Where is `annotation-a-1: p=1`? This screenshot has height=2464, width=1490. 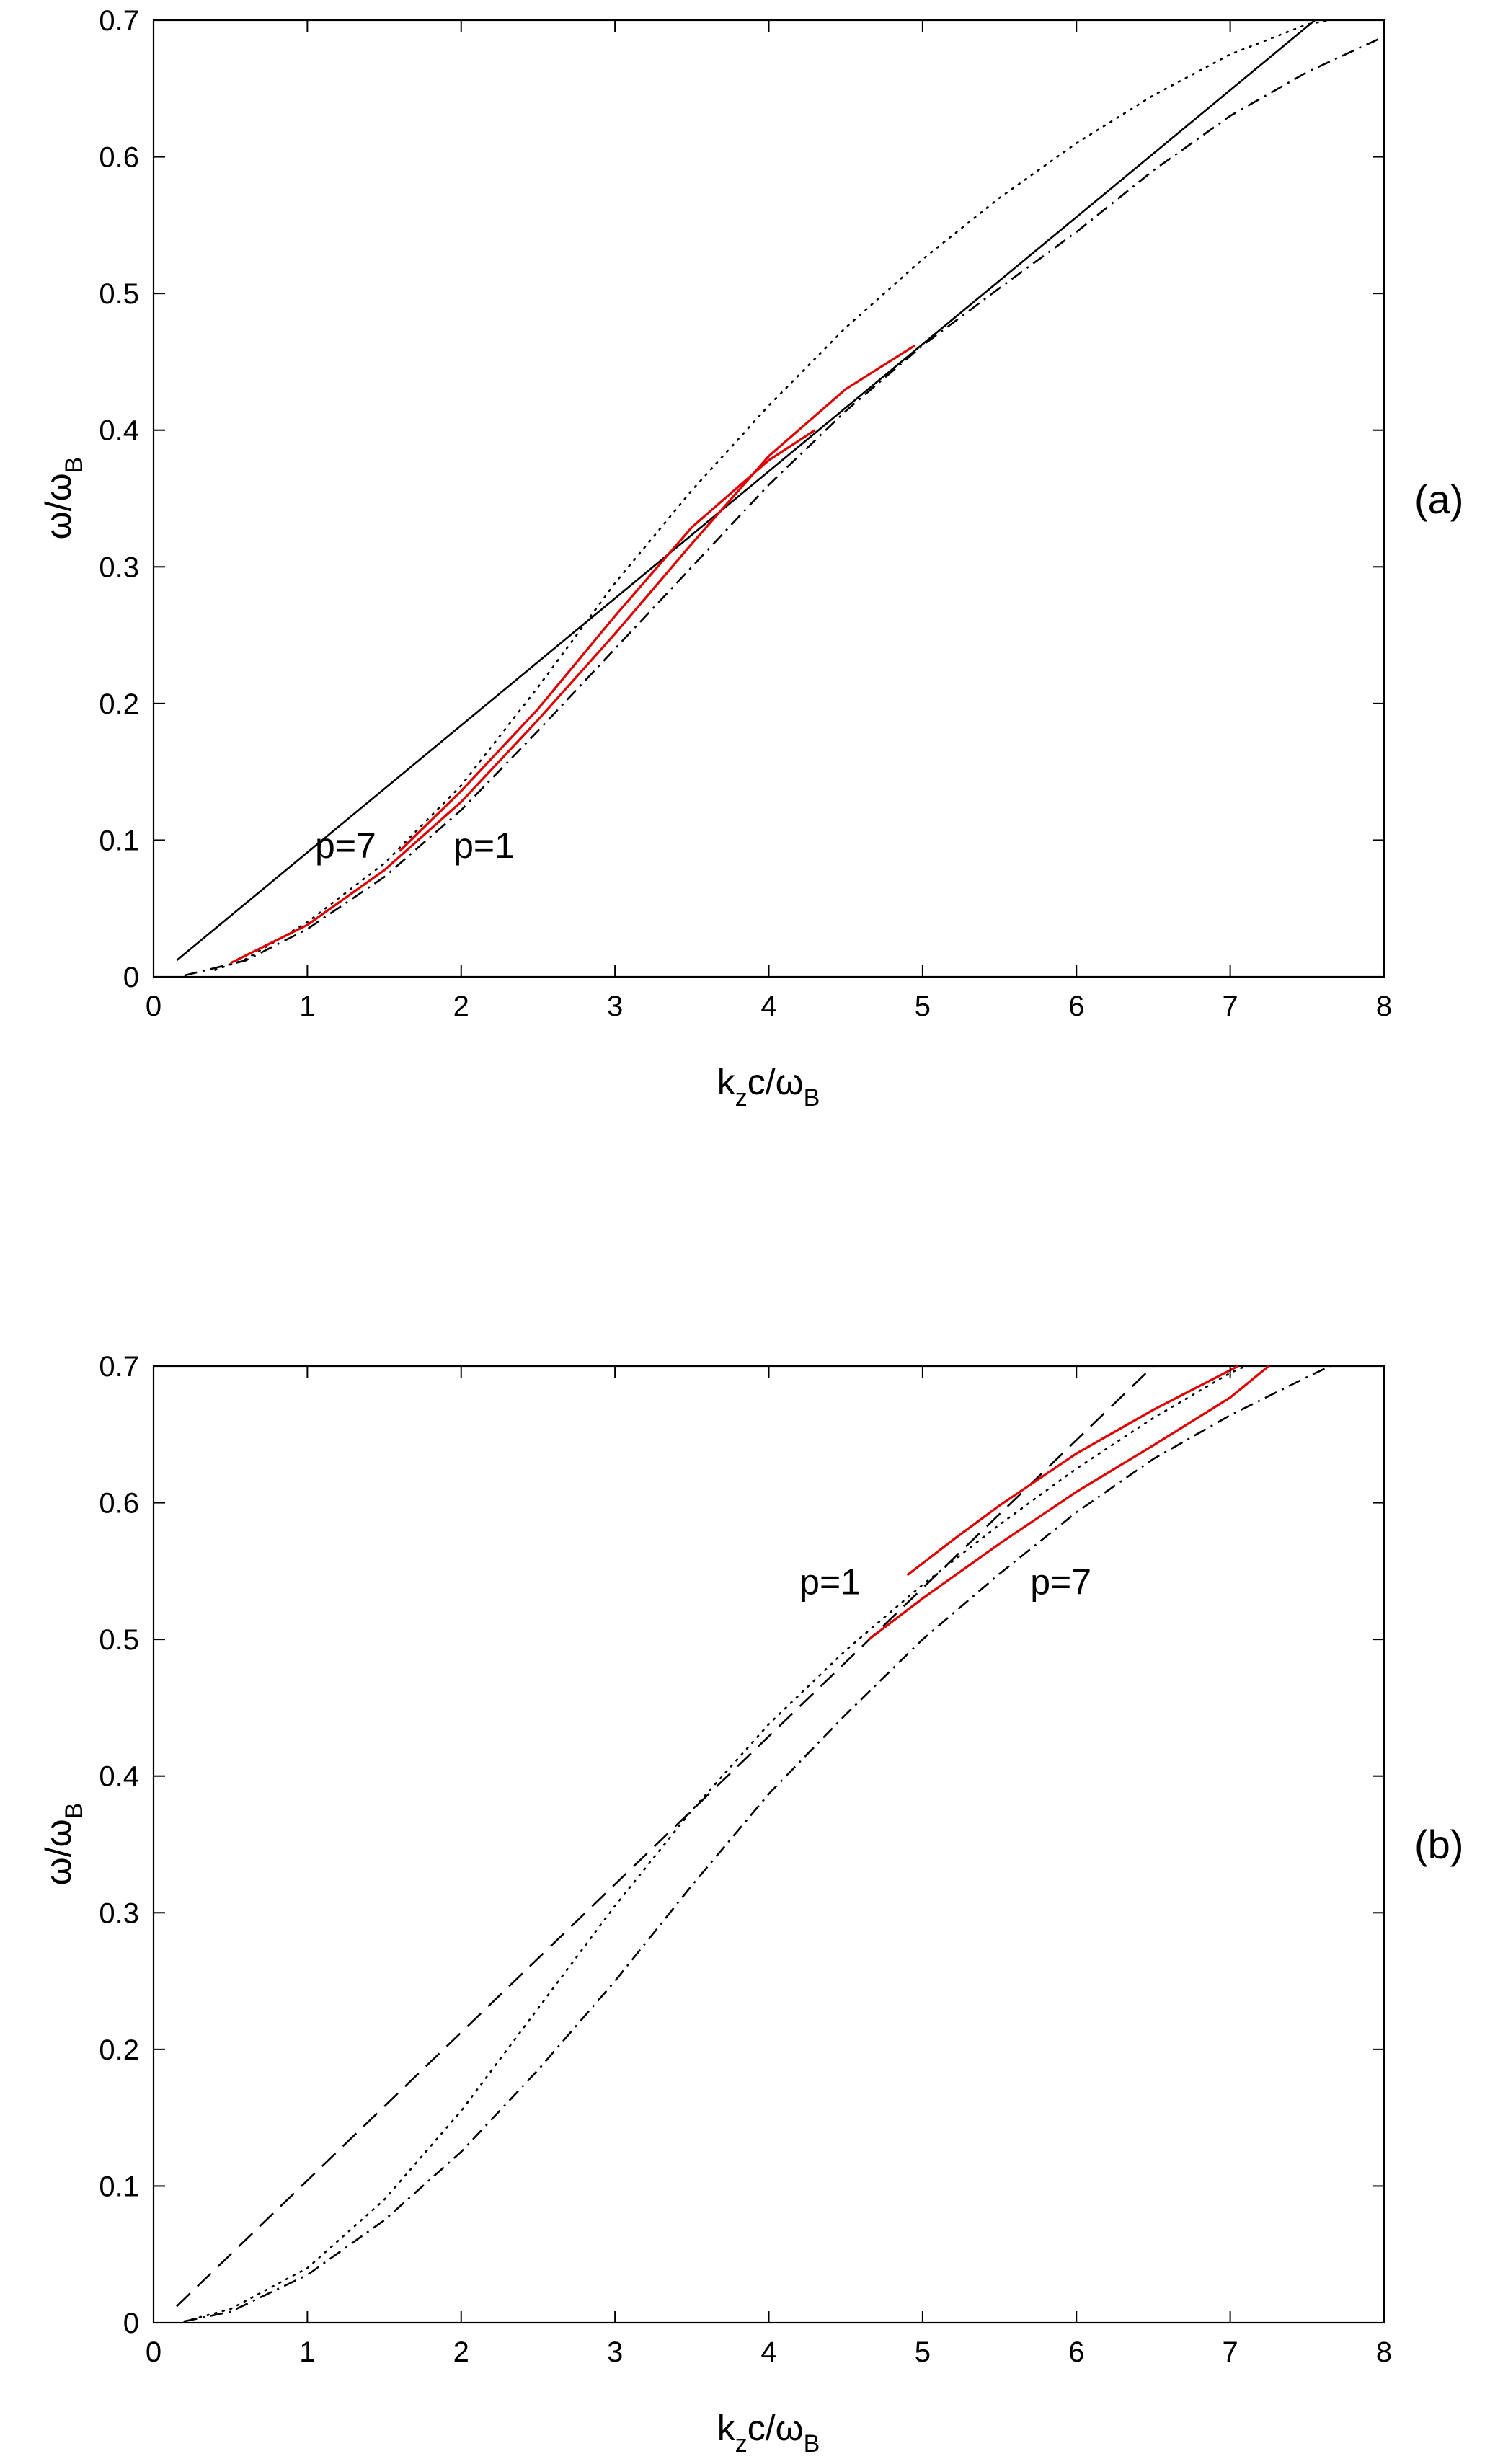
annotation-a-1: p=1 is located at coordinates (484, 845).